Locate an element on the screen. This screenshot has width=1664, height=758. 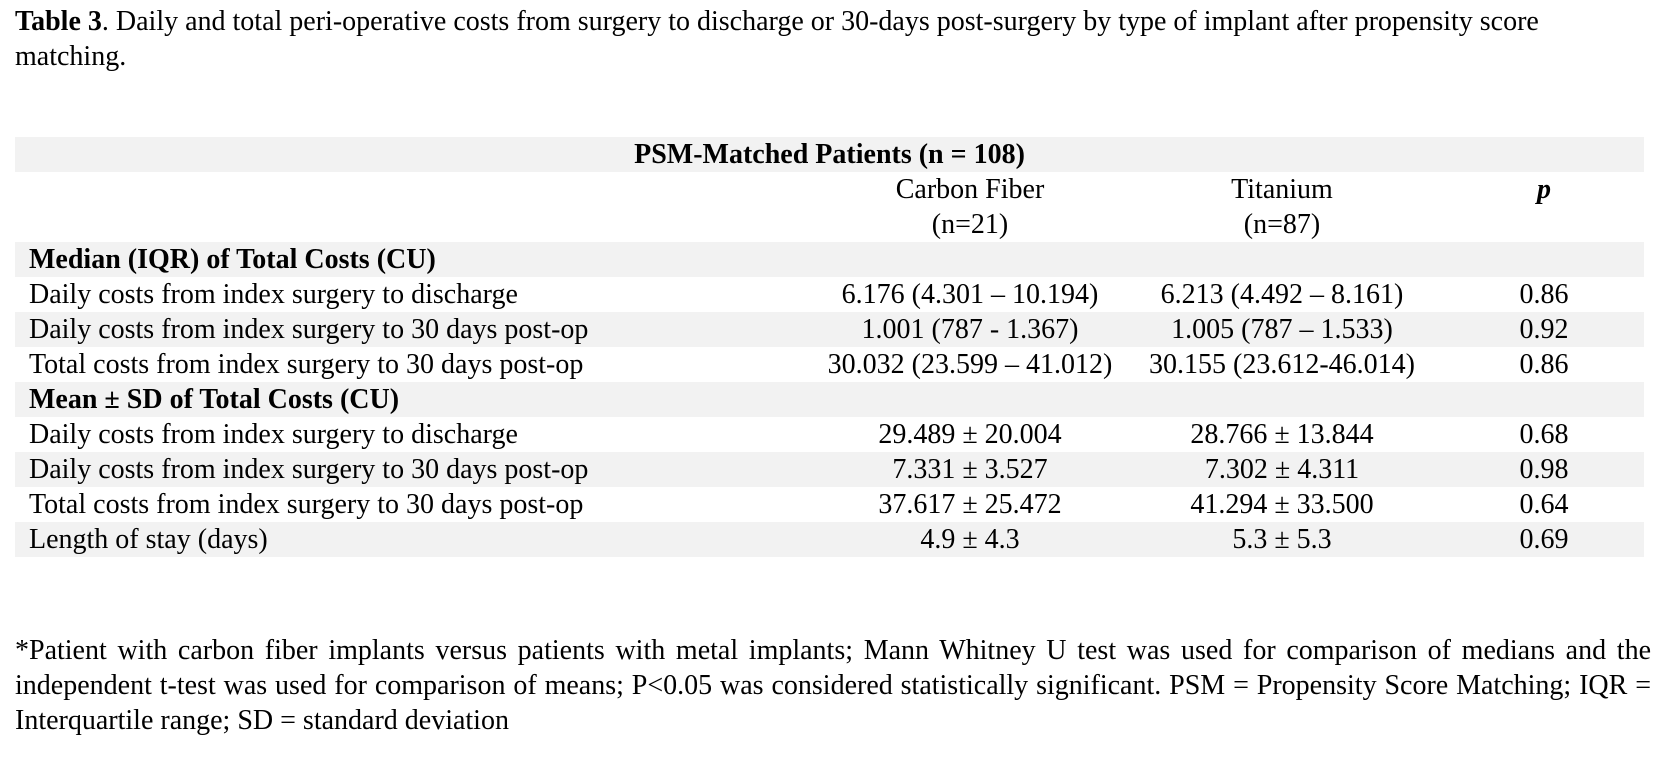
p-value: 0.98 is located at coordinates (1544, 469).